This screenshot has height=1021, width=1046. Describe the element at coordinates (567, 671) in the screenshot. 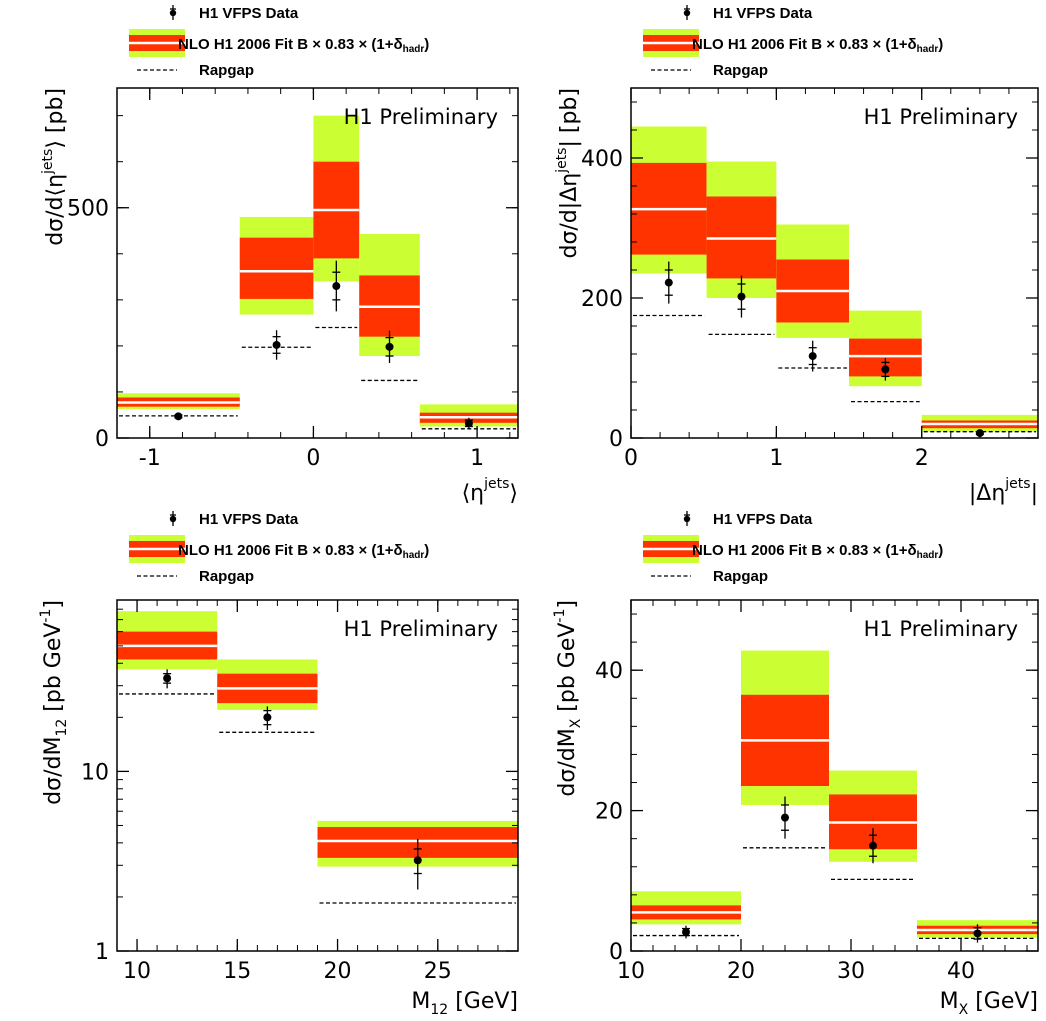

I see `y-axis-title-tail: [pb GeV` at that location.